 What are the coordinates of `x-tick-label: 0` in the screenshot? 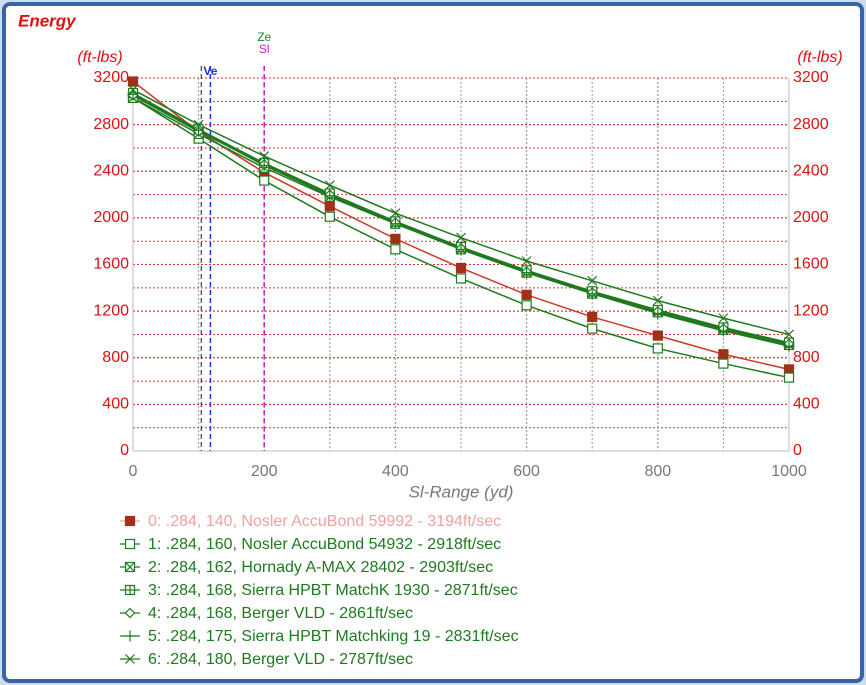 It's located at (133, 471).